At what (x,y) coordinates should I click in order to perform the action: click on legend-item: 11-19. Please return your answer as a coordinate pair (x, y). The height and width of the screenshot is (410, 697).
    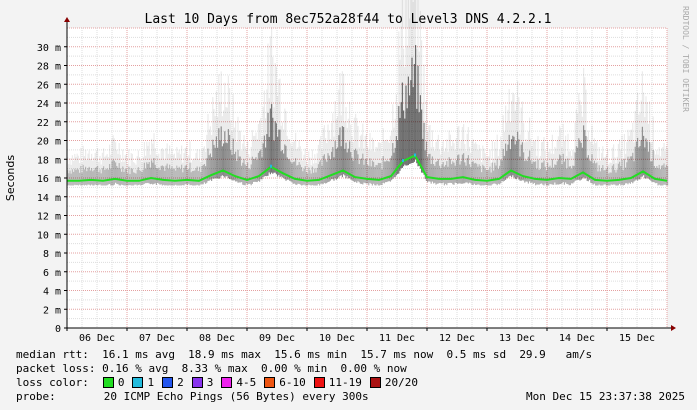
    Looking at the image, I should click on (337, 382).